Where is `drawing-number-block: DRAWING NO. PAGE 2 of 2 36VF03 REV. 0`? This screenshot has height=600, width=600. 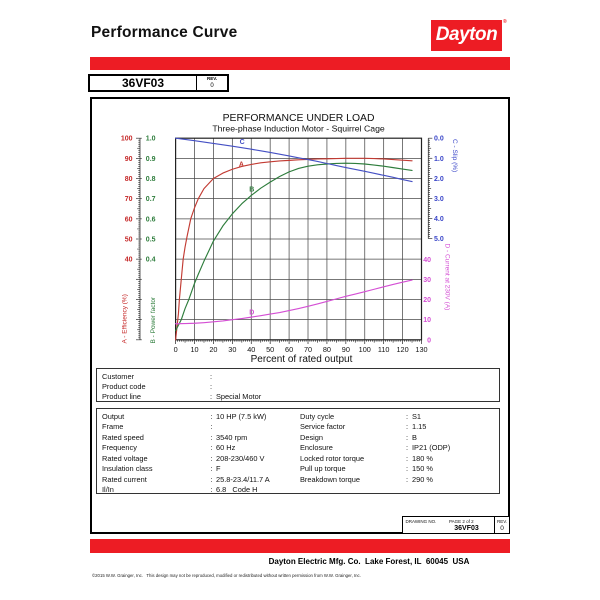 drawing-number-block: DRAWING NO. PAGE 2 of 2 36VF03 REV. 0 is located at coordinates (456, 525).